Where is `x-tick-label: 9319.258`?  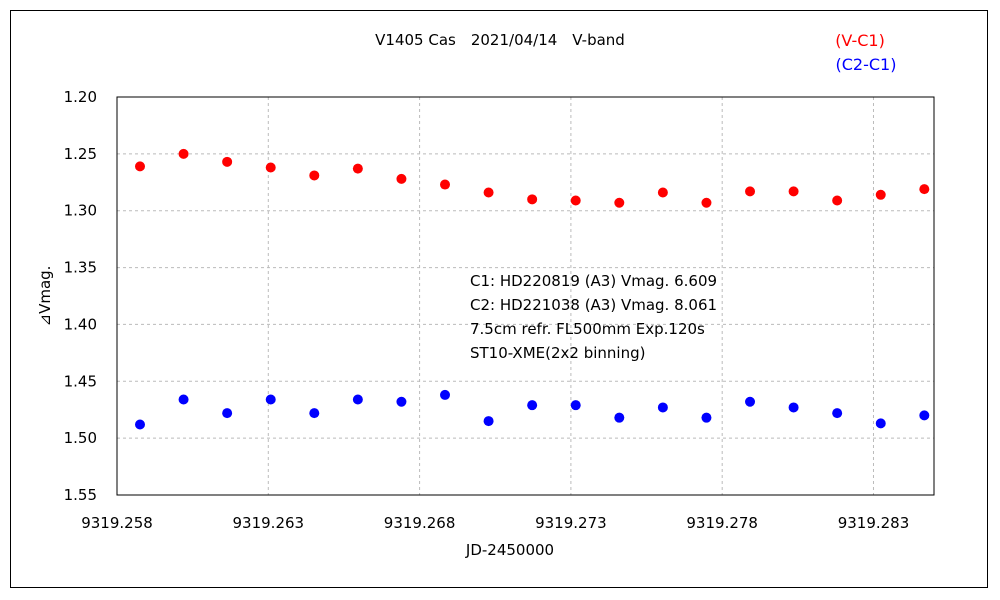 x-tick-label: 9319.258 is located at coordinates (117, 523).